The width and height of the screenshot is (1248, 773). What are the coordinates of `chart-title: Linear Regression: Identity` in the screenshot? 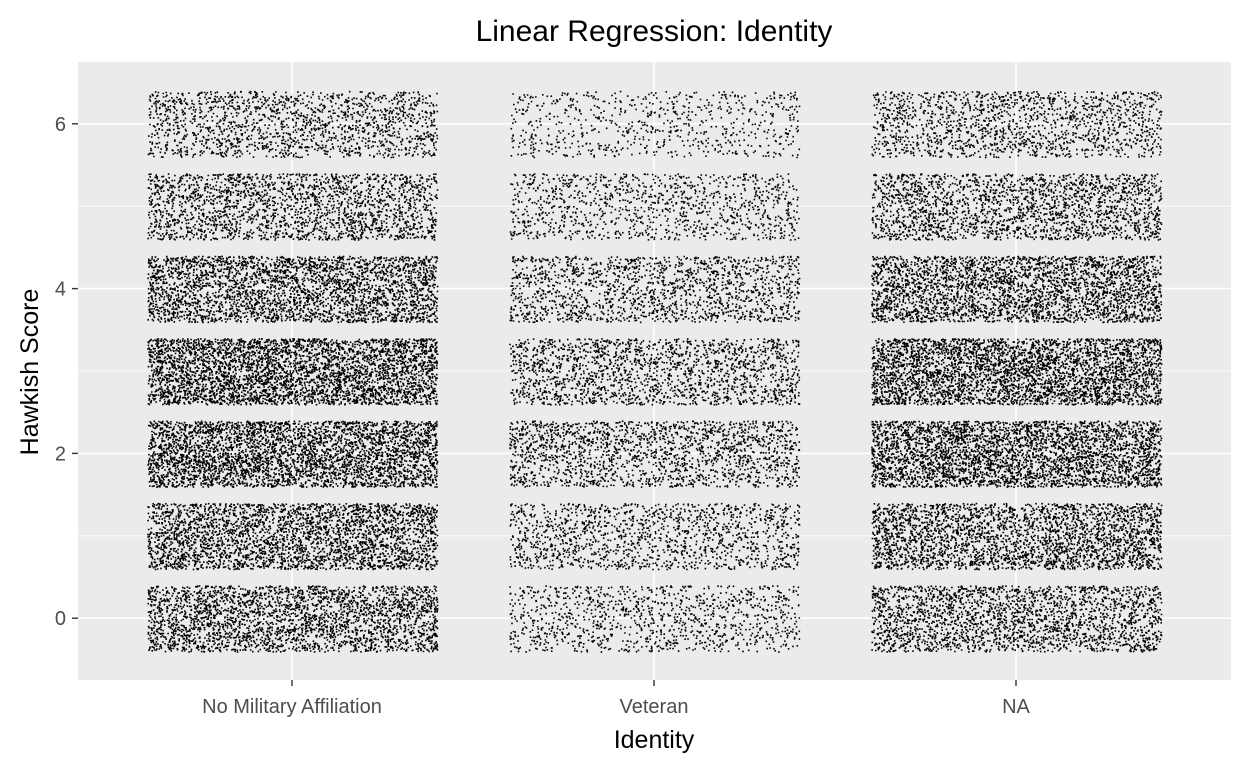 It's located at (654, 31).